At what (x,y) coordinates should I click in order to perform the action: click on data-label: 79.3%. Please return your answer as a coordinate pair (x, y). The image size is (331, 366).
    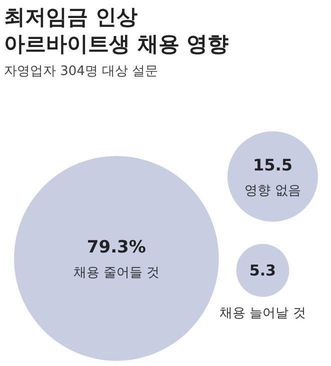
    Looking at the image, I should click on (116, 247).